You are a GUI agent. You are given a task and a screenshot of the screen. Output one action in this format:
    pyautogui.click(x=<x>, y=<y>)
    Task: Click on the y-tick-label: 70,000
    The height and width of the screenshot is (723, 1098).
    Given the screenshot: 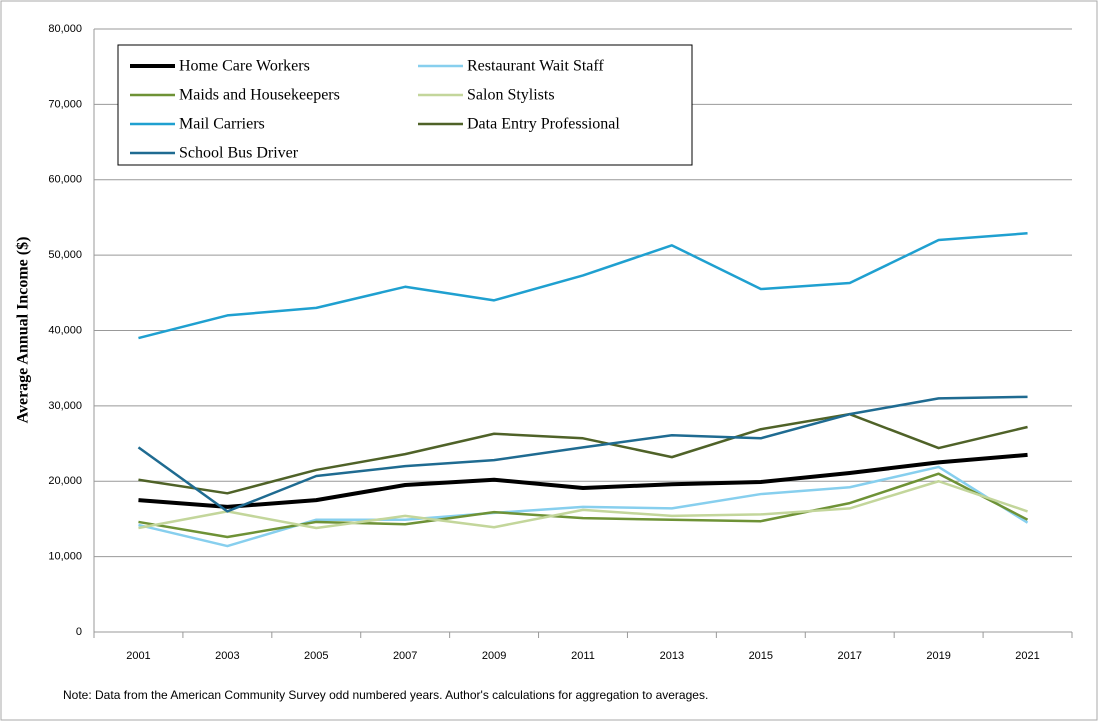 What is the action you would take?
    pyautogui.click(x=65, y=104)
    